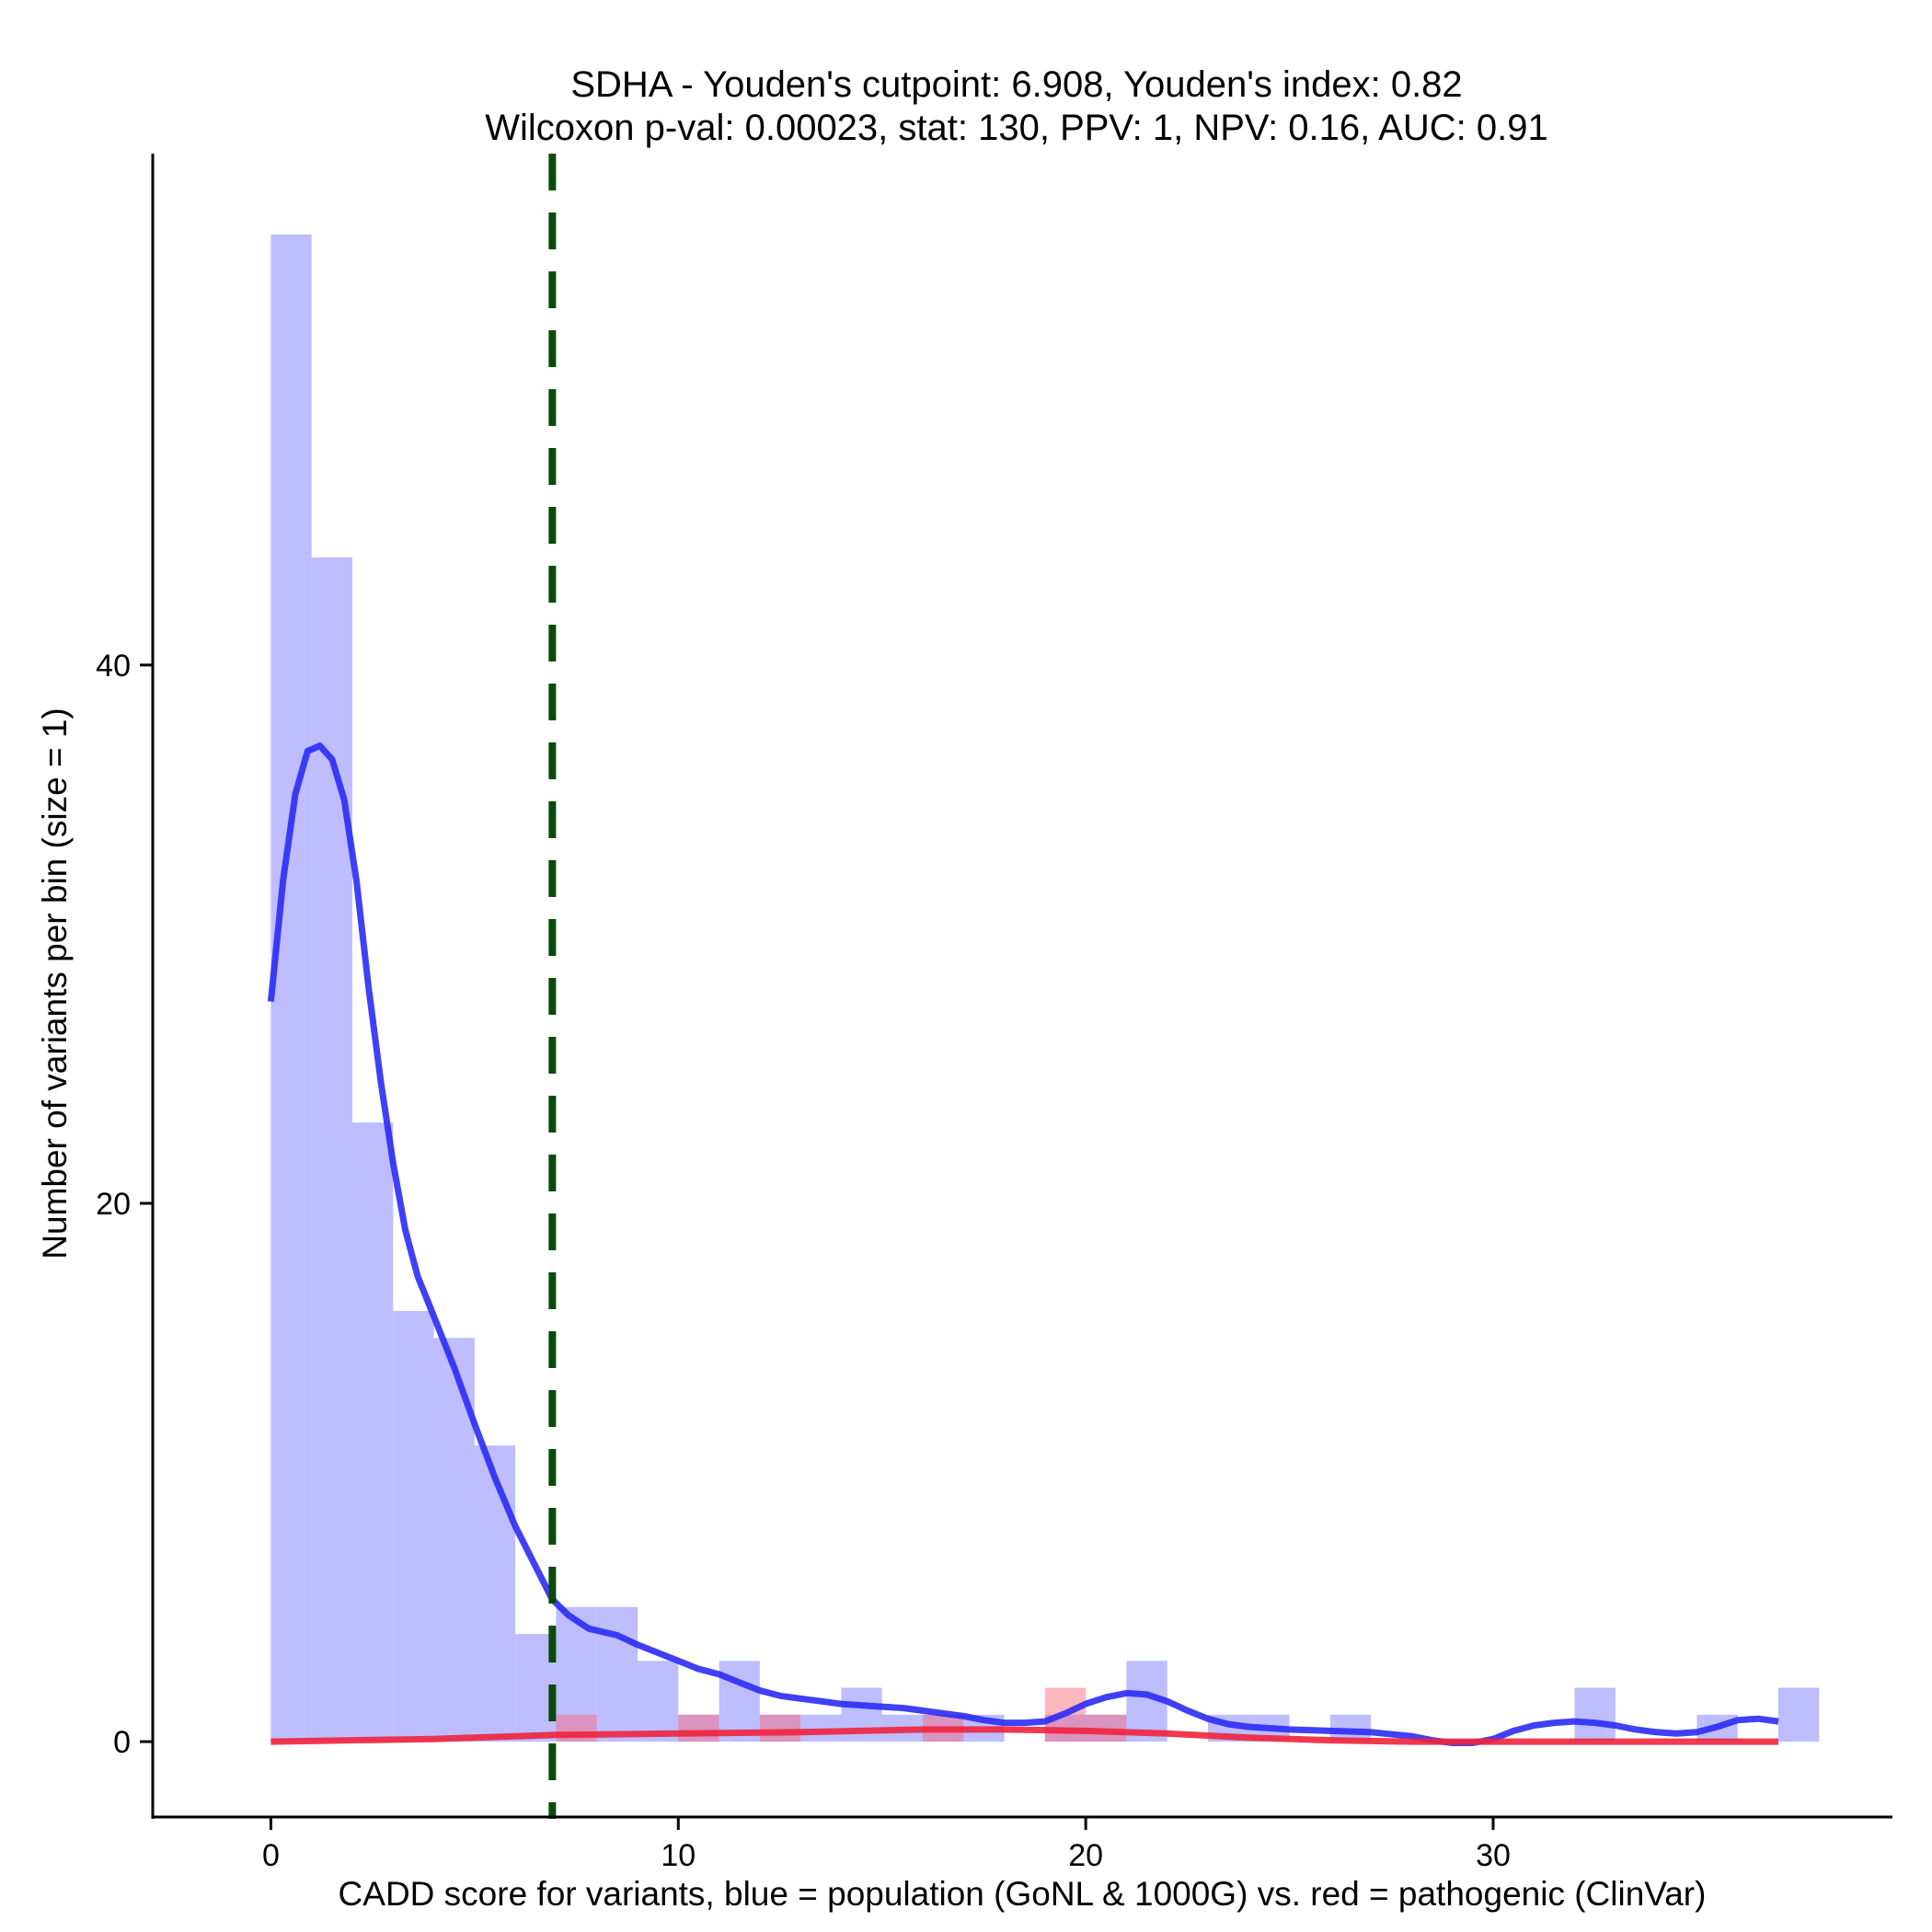  Describe the element at coordinates (113, 1204) in the screenshot. I see `y-tick-label: 20` at that location.